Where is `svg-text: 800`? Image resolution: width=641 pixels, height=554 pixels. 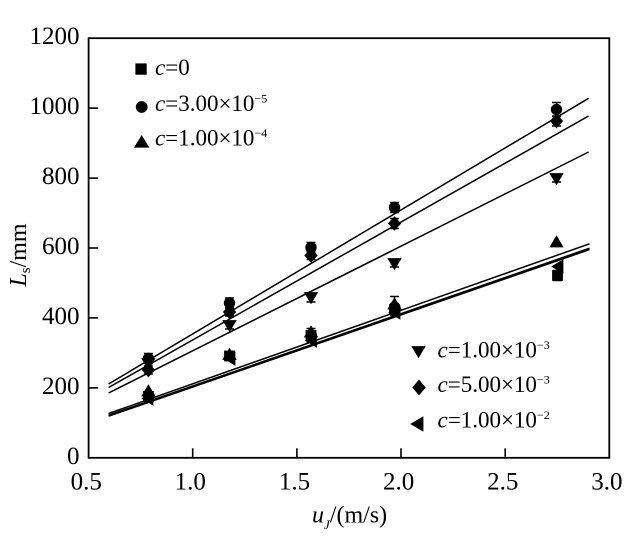 svg-text: 800 is located at coordinates (61, 176).